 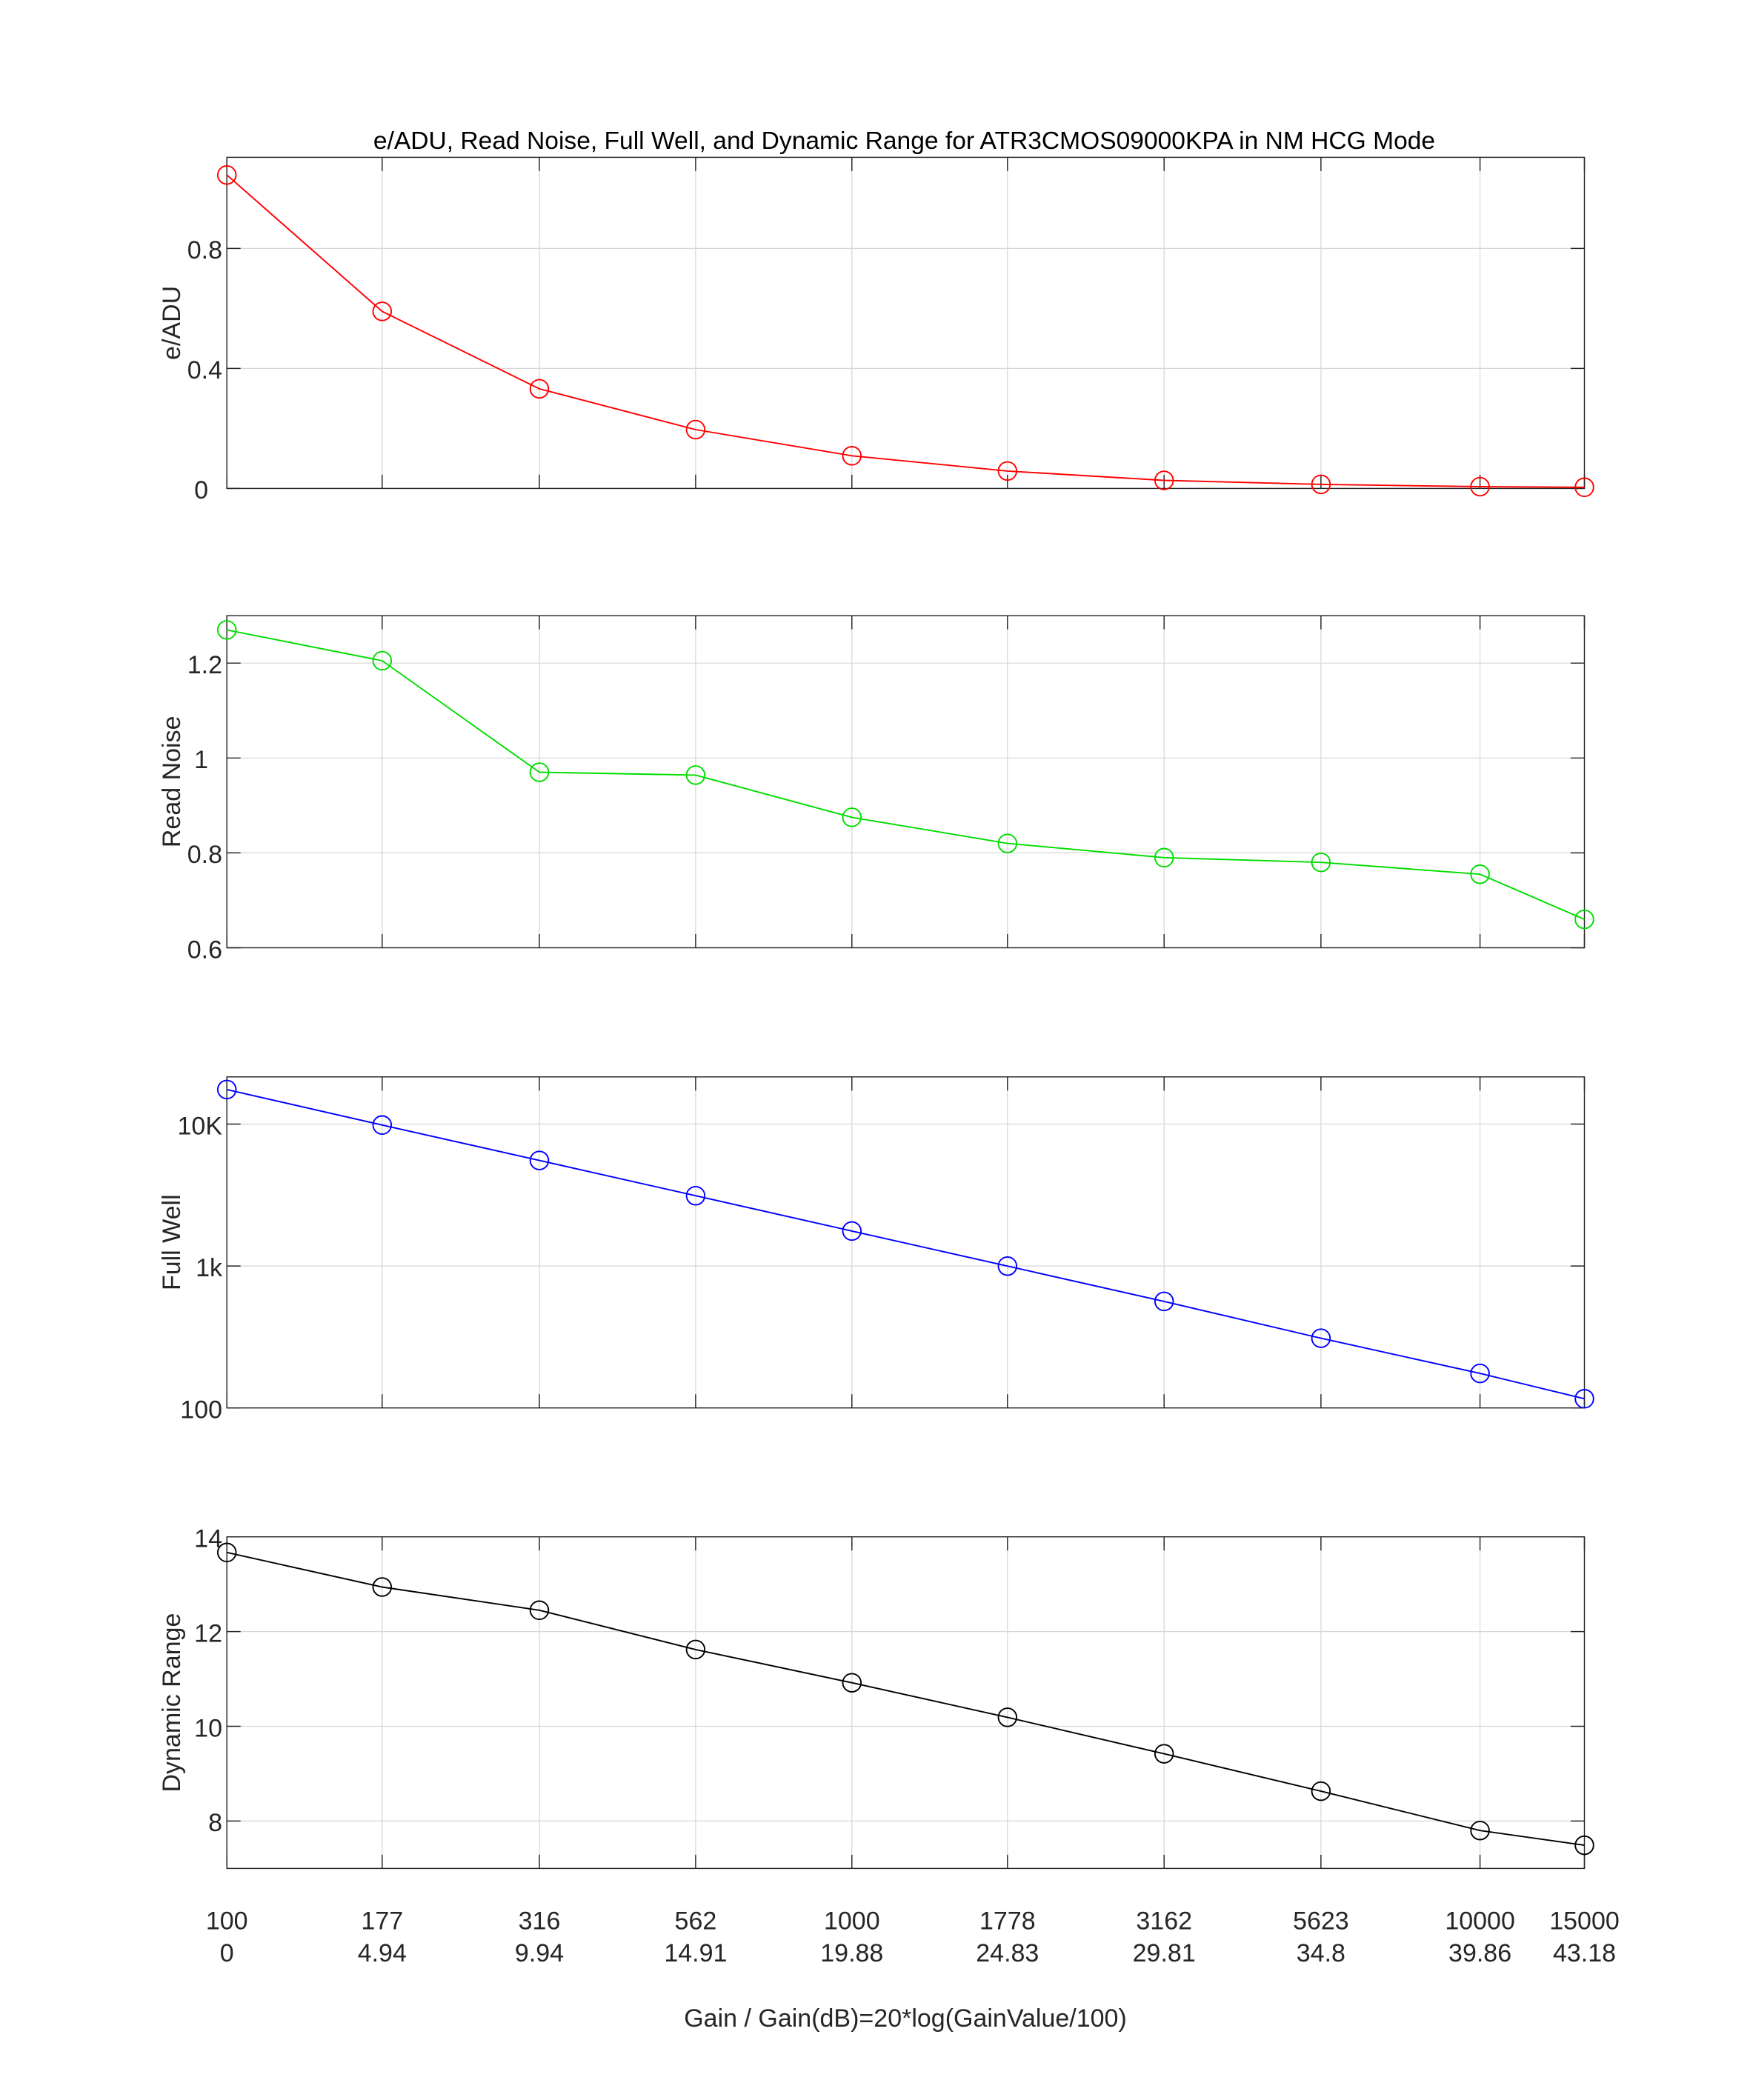 I want to click on svg-text: 43.18, so click(x=1584, y=1953).